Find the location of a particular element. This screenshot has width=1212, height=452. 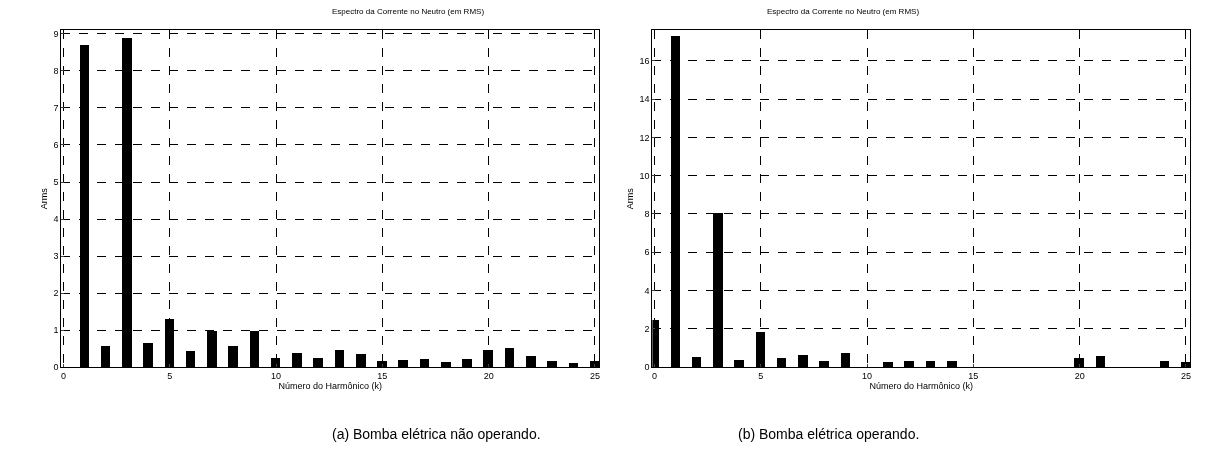

y-tick-label: 1 is located at coordinates (56, 330).